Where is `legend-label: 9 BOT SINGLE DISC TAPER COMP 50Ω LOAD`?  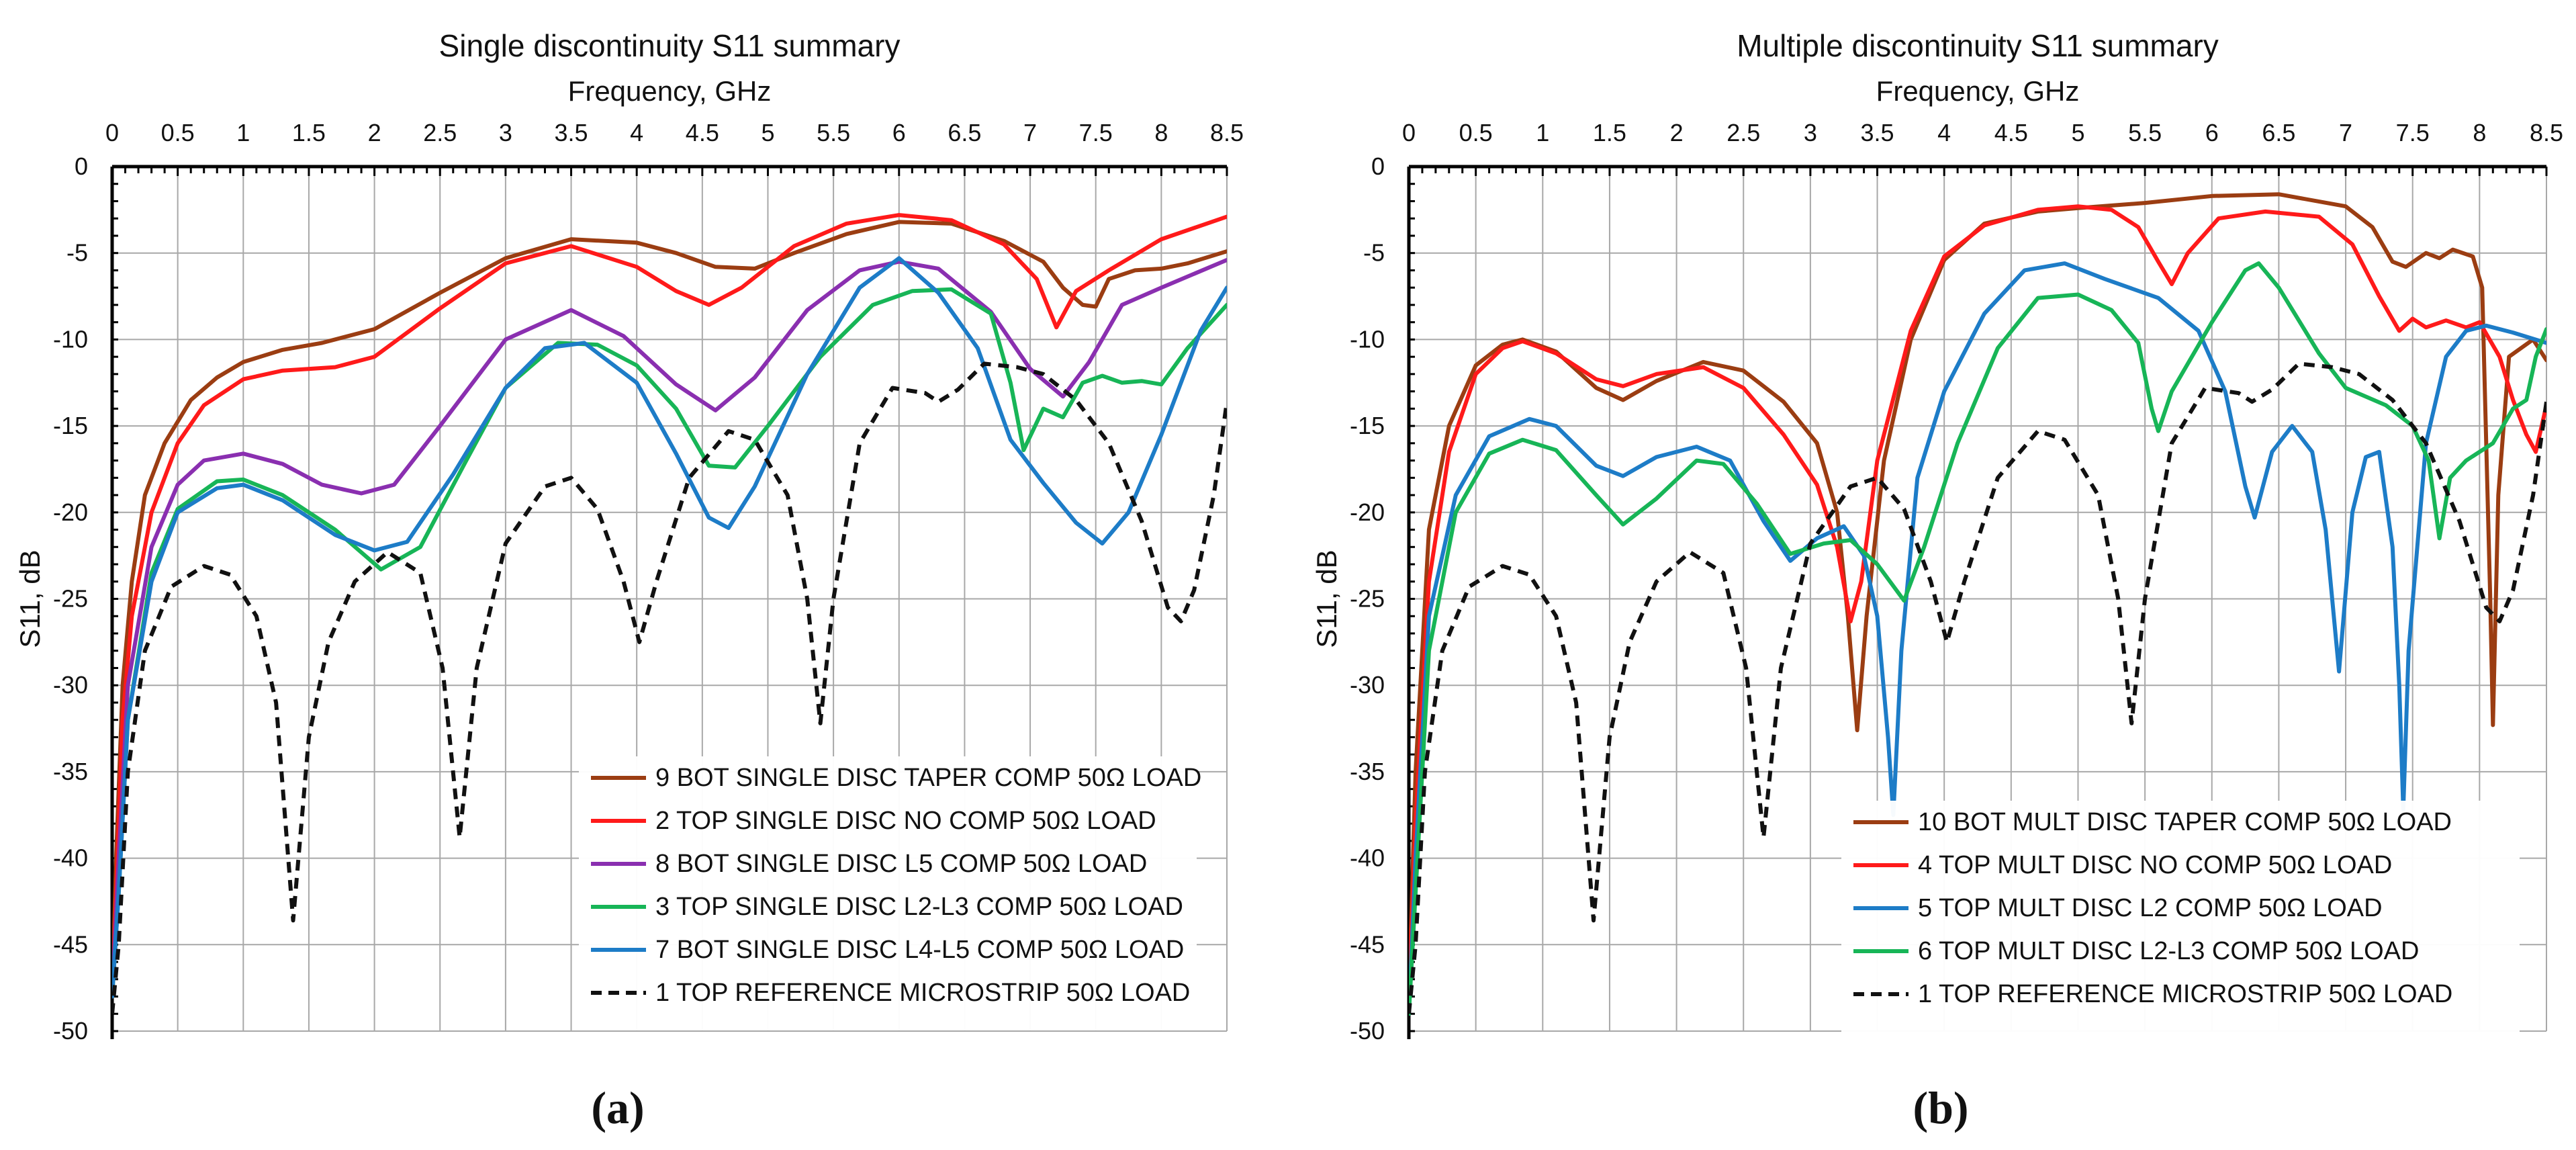
legend-label: 9 BOT SINGLE DISC TAPER COMP 50Ω LOAD is located at coordinates (928, 778).